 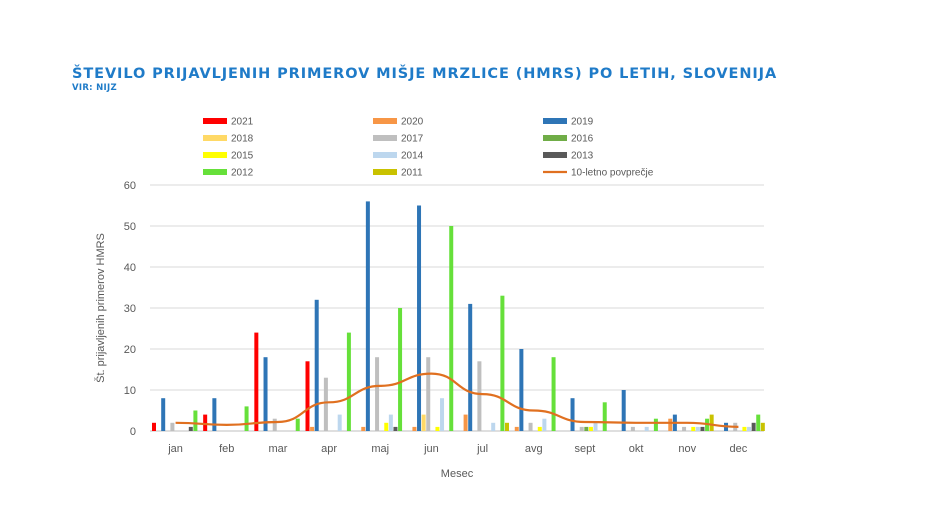 I want to click on bar-2016-sept, so click(x=586, y=428).